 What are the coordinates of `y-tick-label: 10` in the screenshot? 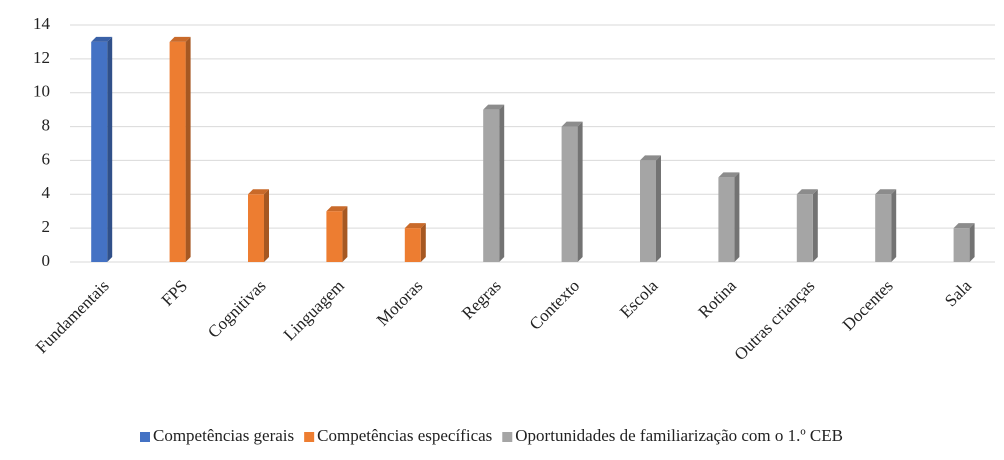 It's located at (41, 91).